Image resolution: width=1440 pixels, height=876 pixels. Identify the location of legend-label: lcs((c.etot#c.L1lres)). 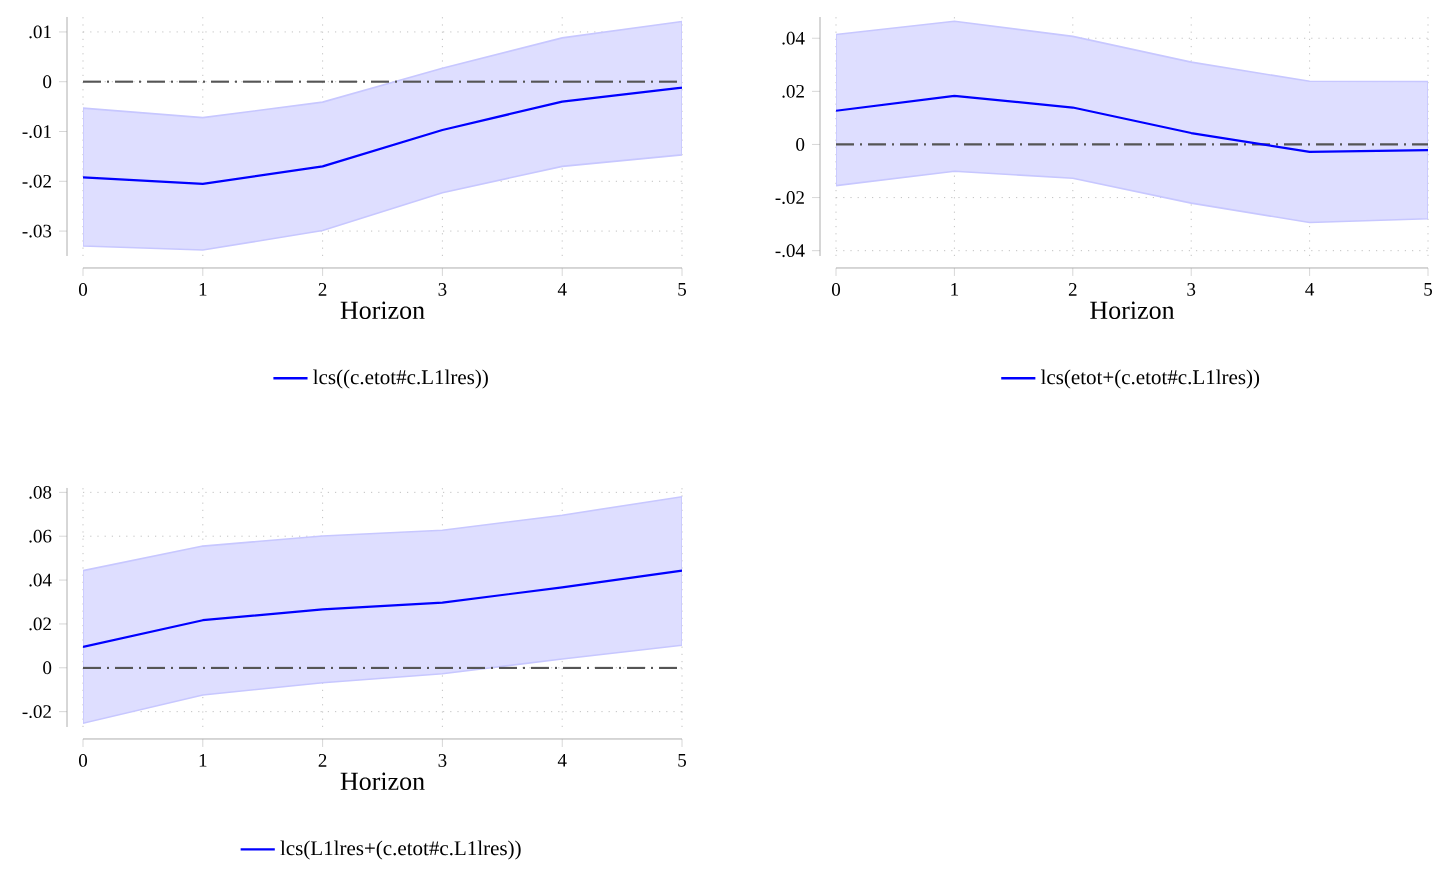
(400, 379).